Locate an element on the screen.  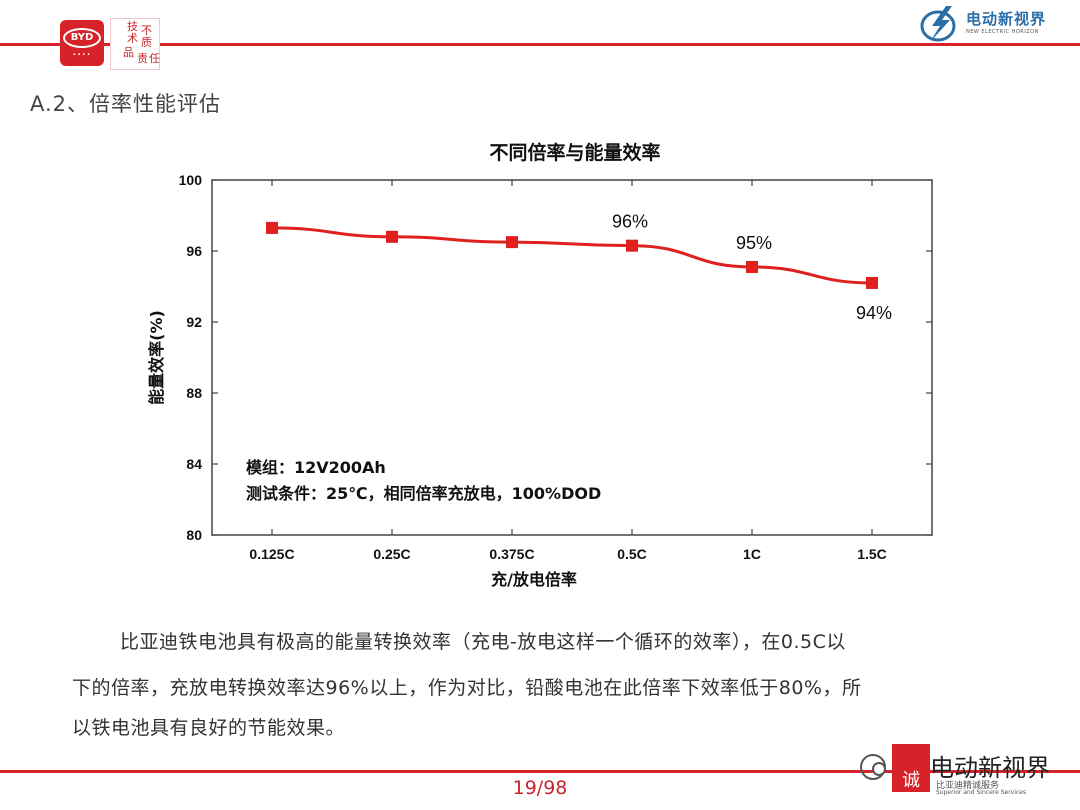
x-tick-label: 0.375C is located at coordinates (511, 554).